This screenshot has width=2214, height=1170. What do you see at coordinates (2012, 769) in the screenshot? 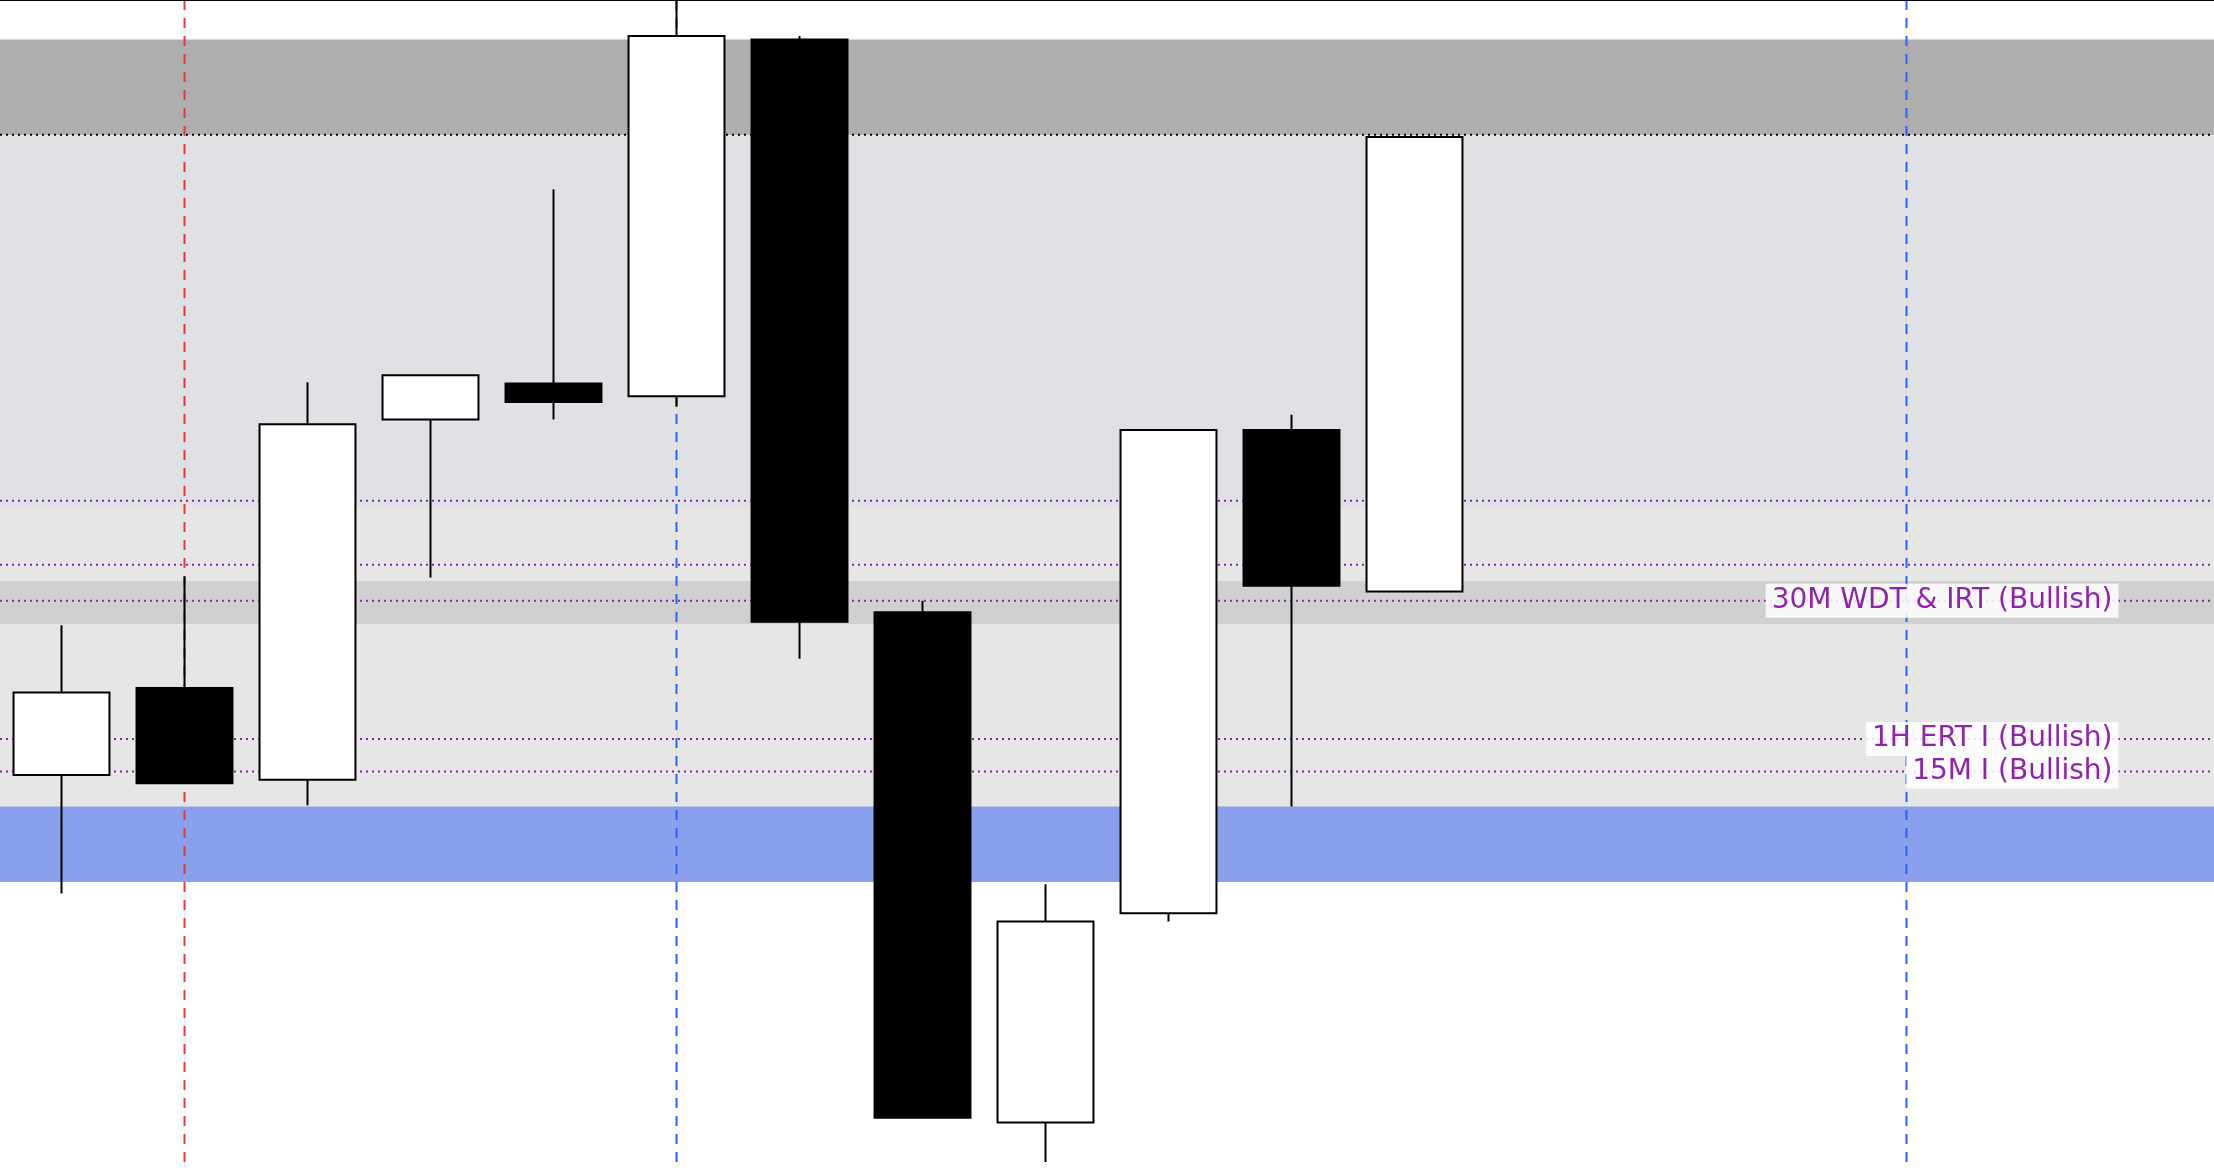
I see `ref-line-label: 15M I (Bullish)` at bounding box center [2012, 769].